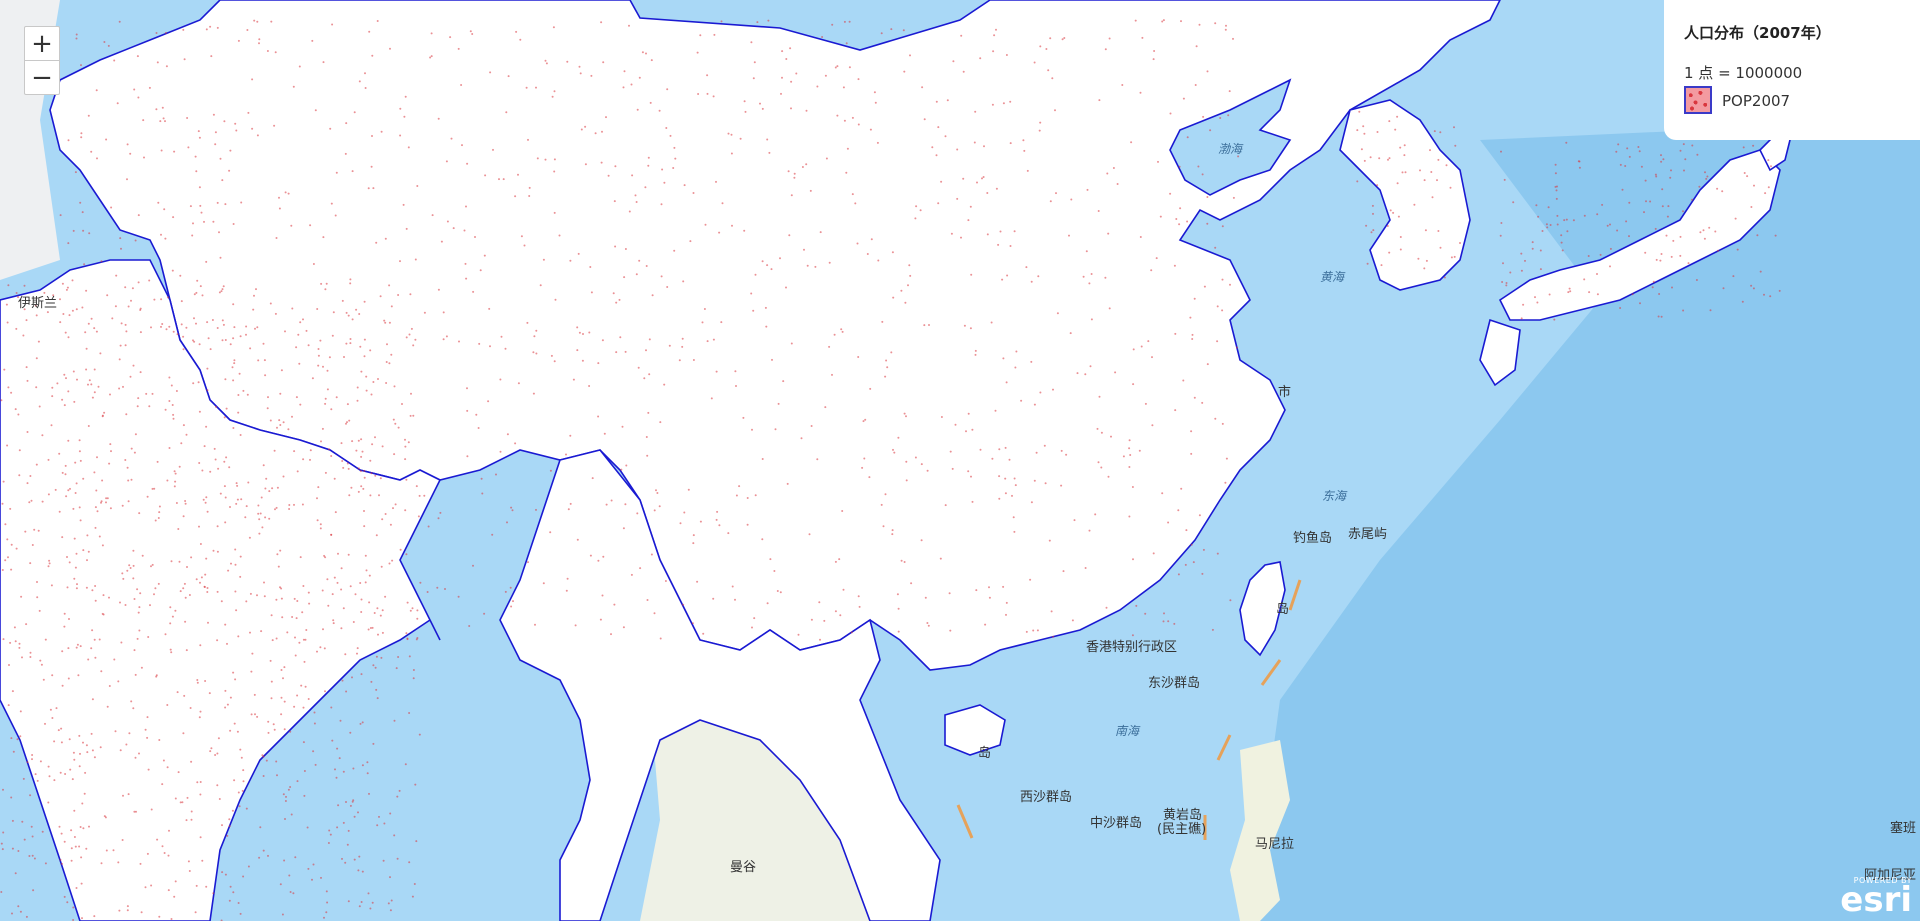 The height and width of the screenshot is (921, 1920). What do you see at coordinates (1876, 896) in the screenshot?
I see `esri-attribution: POWERED BY esri` at bounding box center [1876, 896].